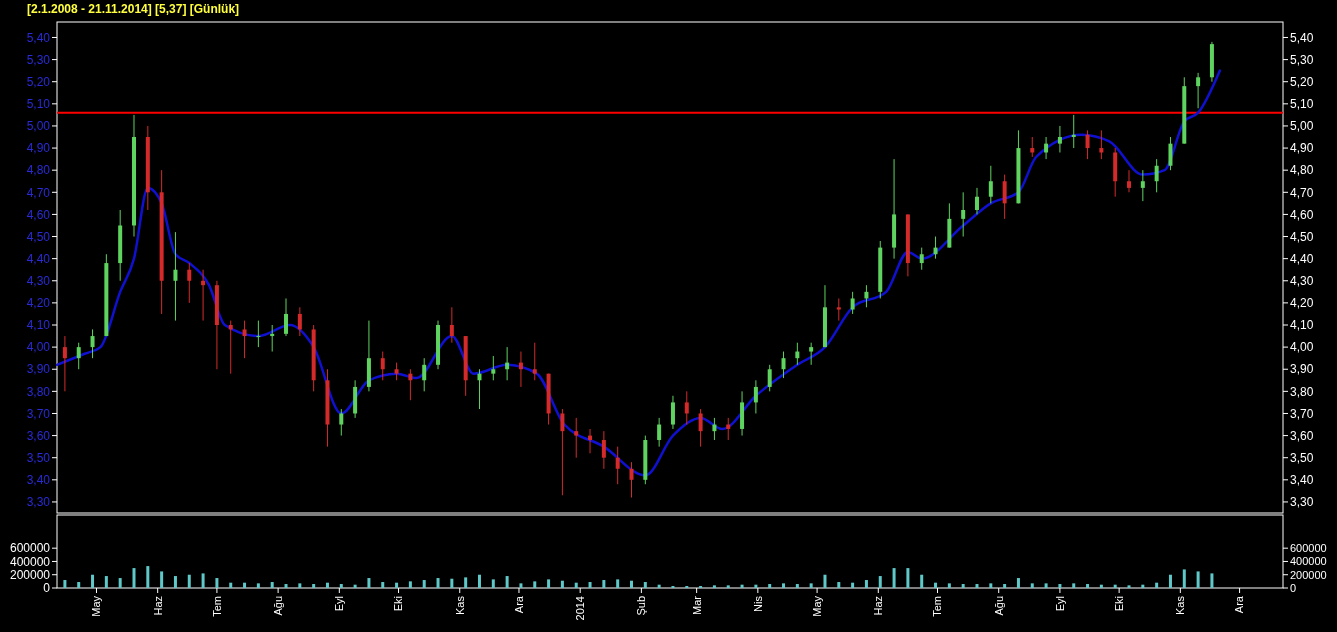 This screenshot has width=1337, height=632. Describe the element at coordinates (1302, 59) in the screenshot. I see `y2-tick-label: 5,30` at that location.